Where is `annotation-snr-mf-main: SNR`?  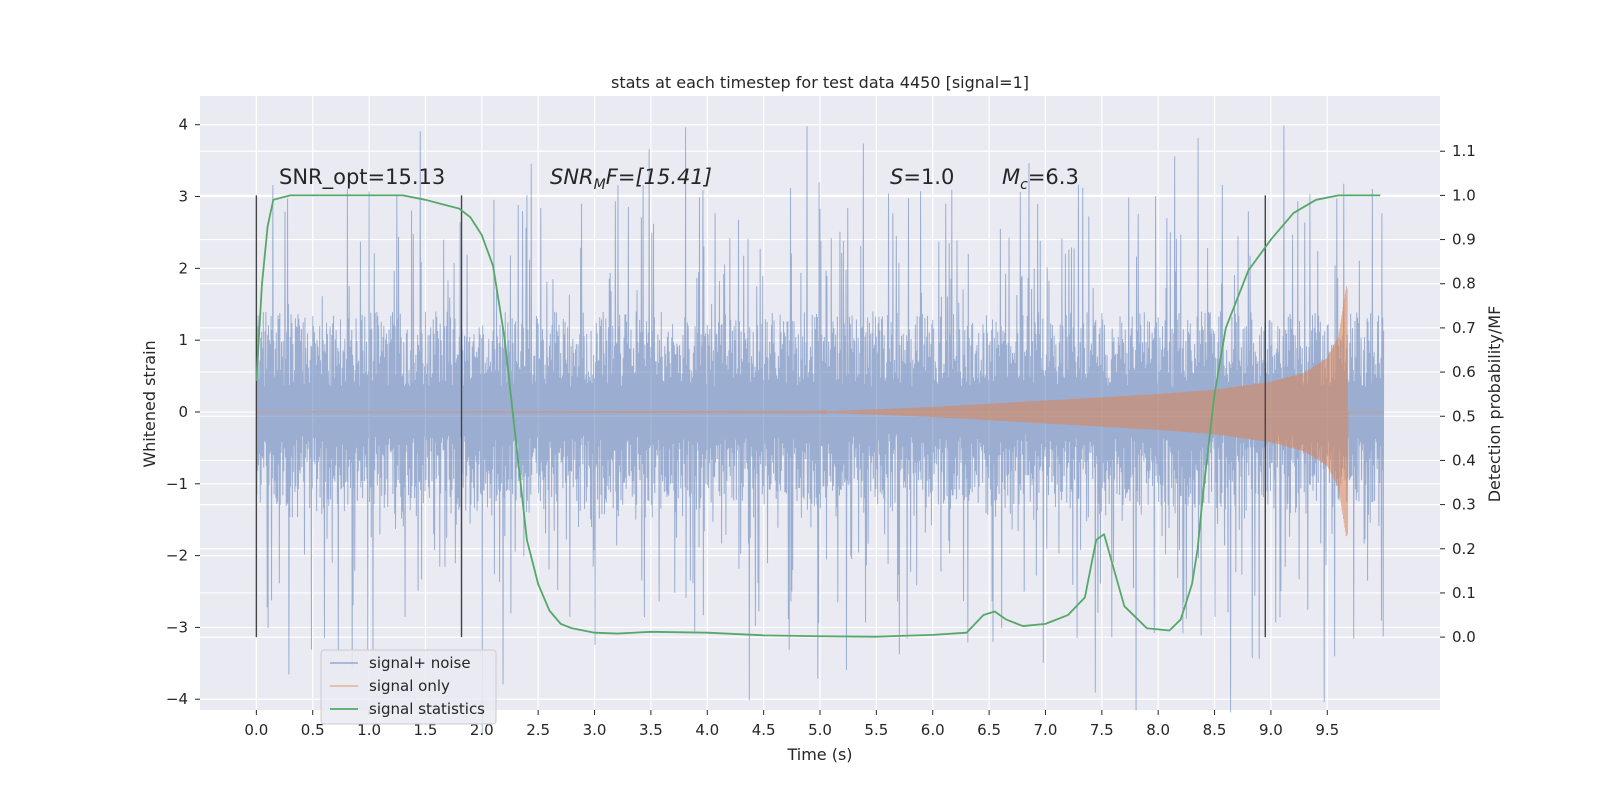 annotation-snr-mf-main: SNR is located at coordinates (572, 177).